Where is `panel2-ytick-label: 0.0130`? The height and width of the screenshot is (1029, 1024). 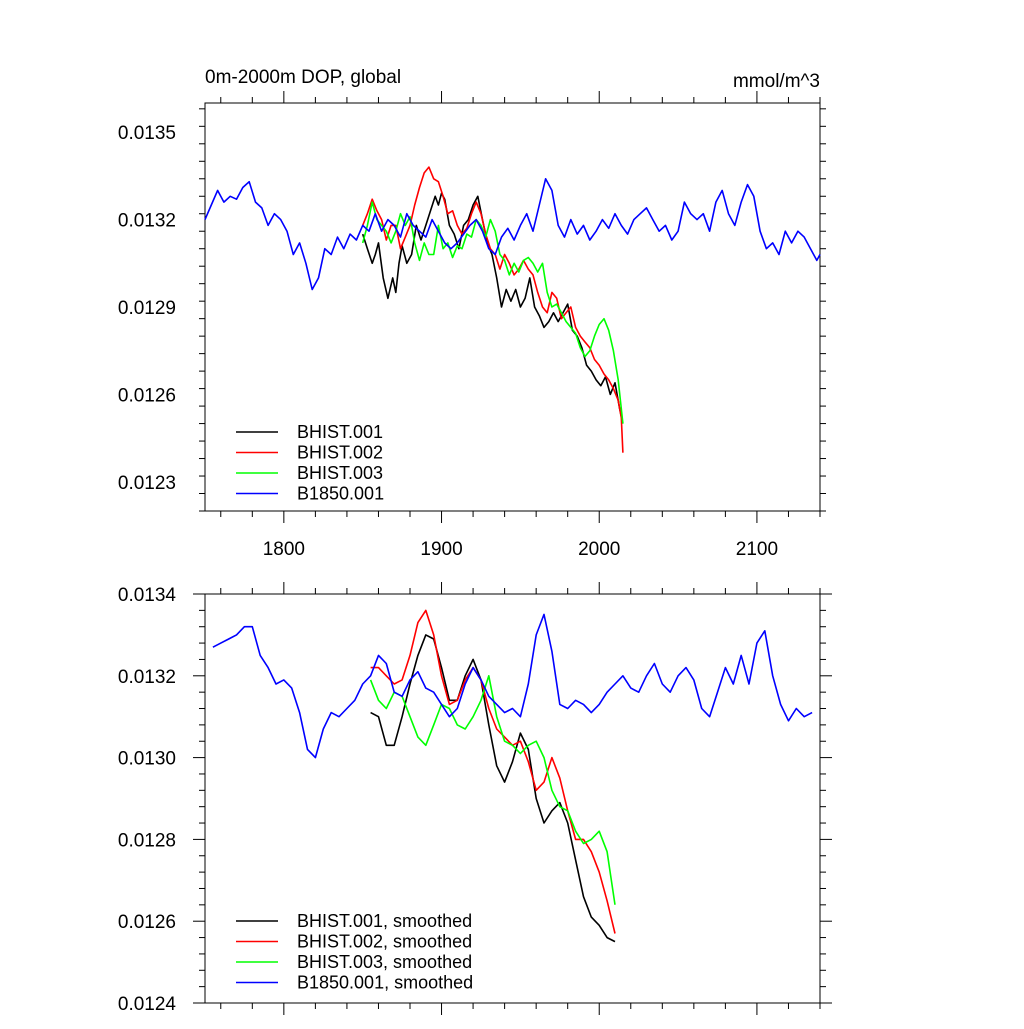
panel2-ytick-label: 0.0130 is located at coordinates (147, 759).